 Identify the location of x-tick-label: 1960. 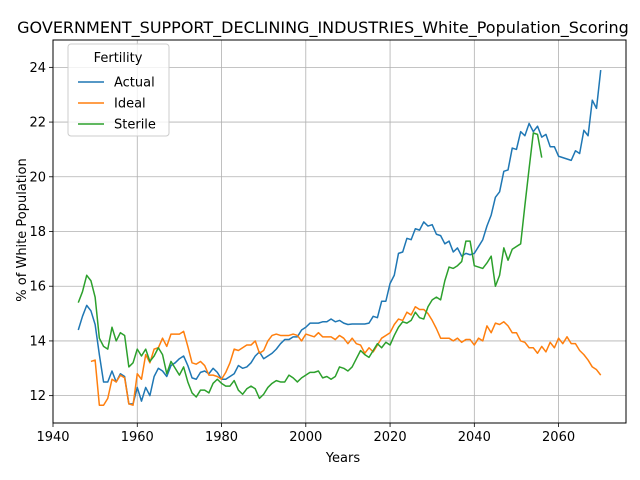
(137, 437).